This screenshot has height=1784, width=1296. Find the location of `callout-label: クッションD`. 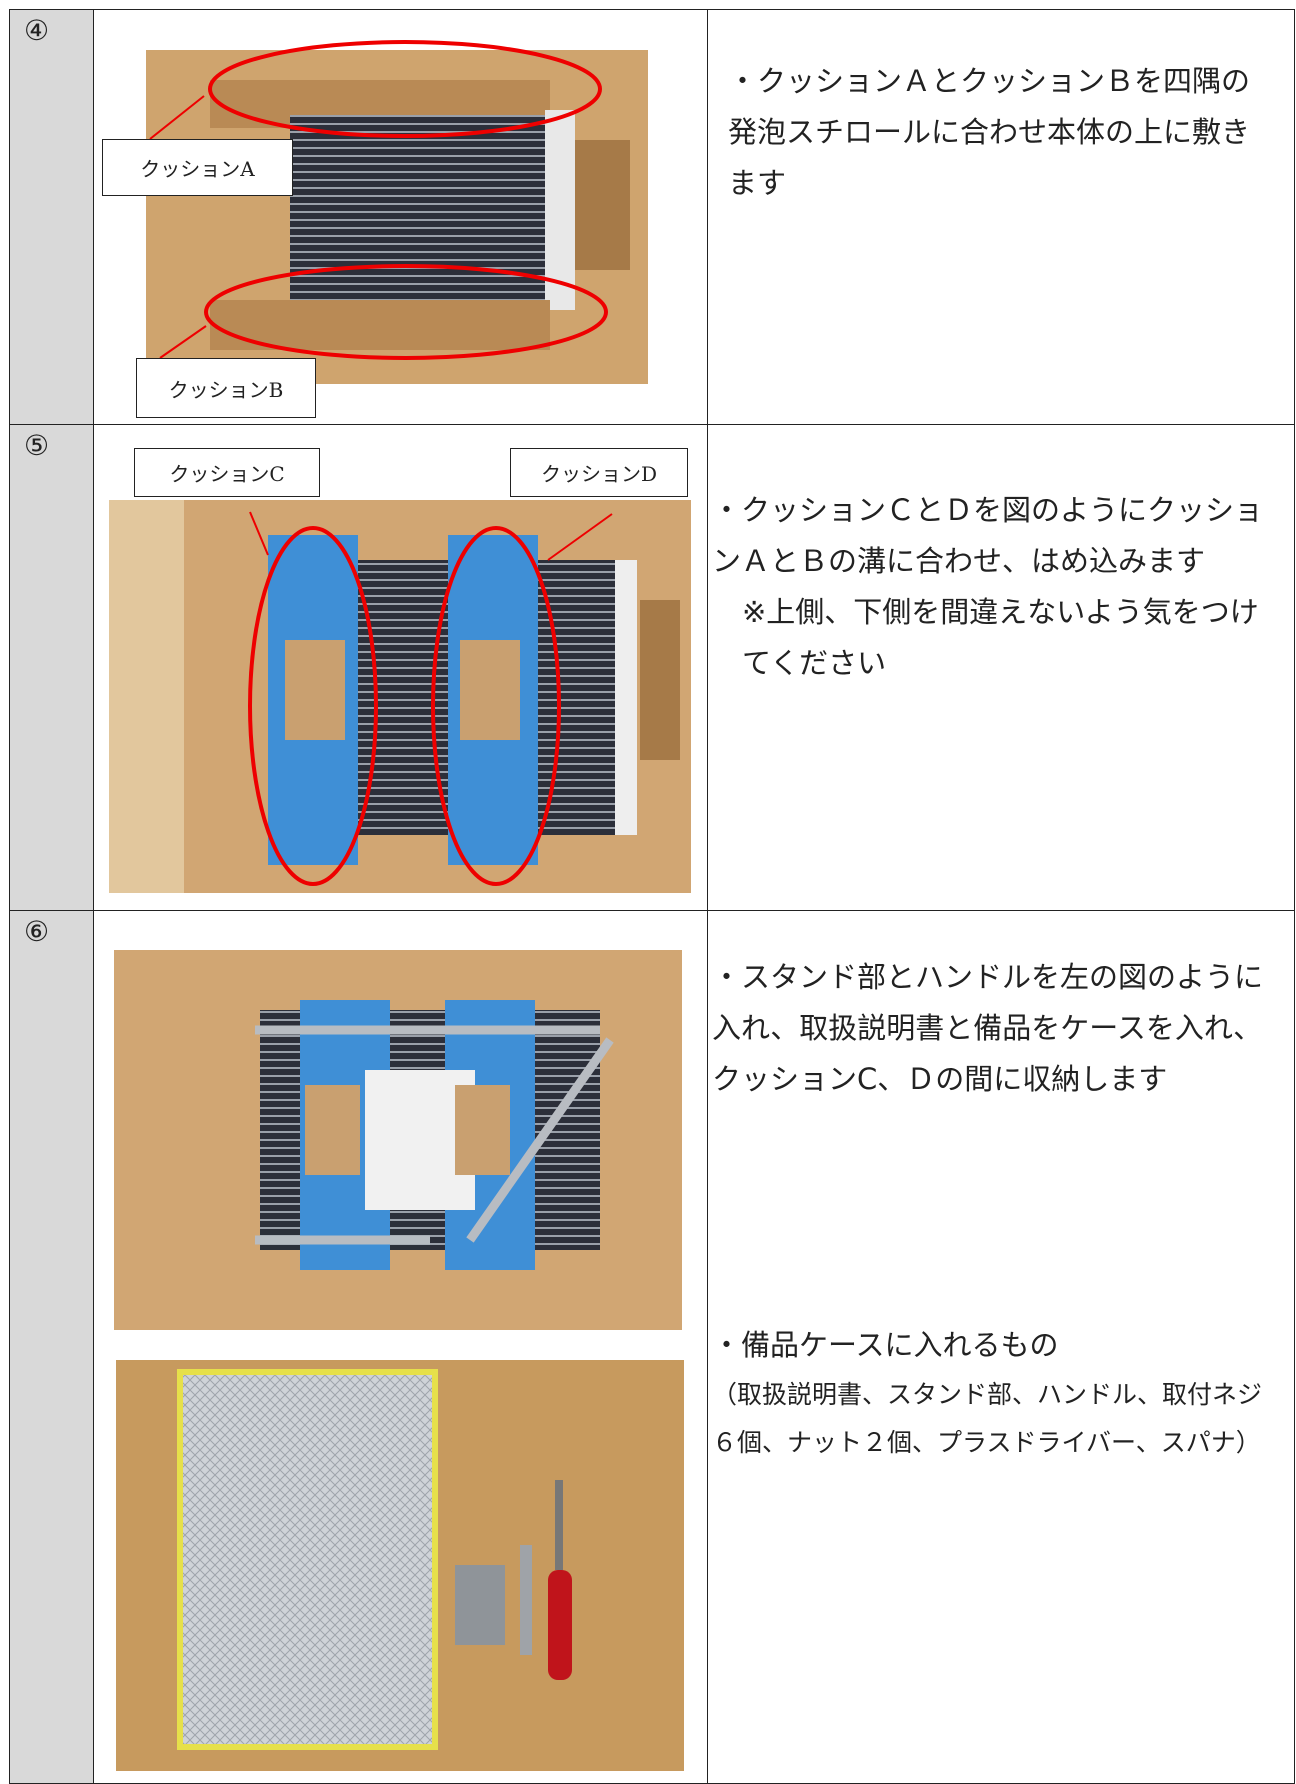

callout-label: クッションD is located at coordinates (599, 472).